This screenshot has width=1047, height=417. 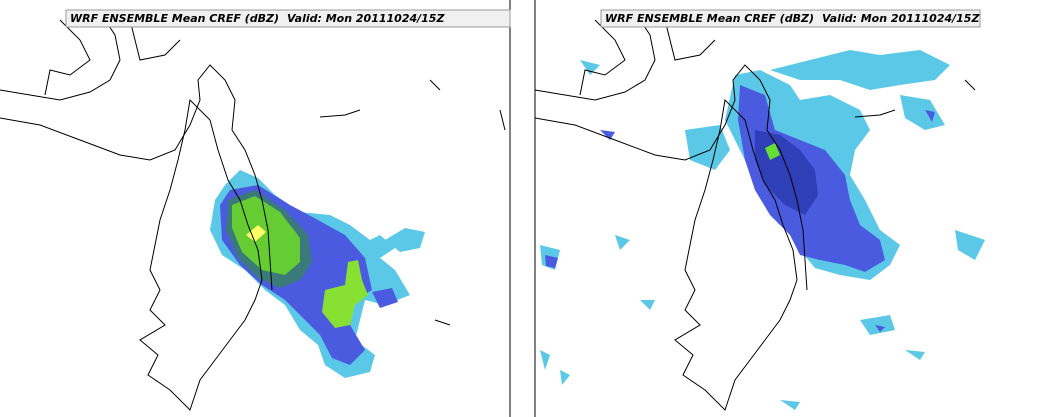 What do you see at coordinates (385, 298) in the screenshot?
I see `echo-blue` at bounding box center [385, 298].